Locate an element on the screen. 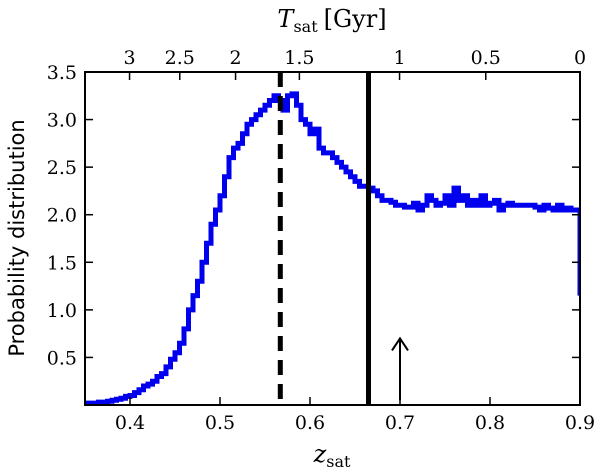  y-tick-label: 3.5 is located at coordinates (62, 73).